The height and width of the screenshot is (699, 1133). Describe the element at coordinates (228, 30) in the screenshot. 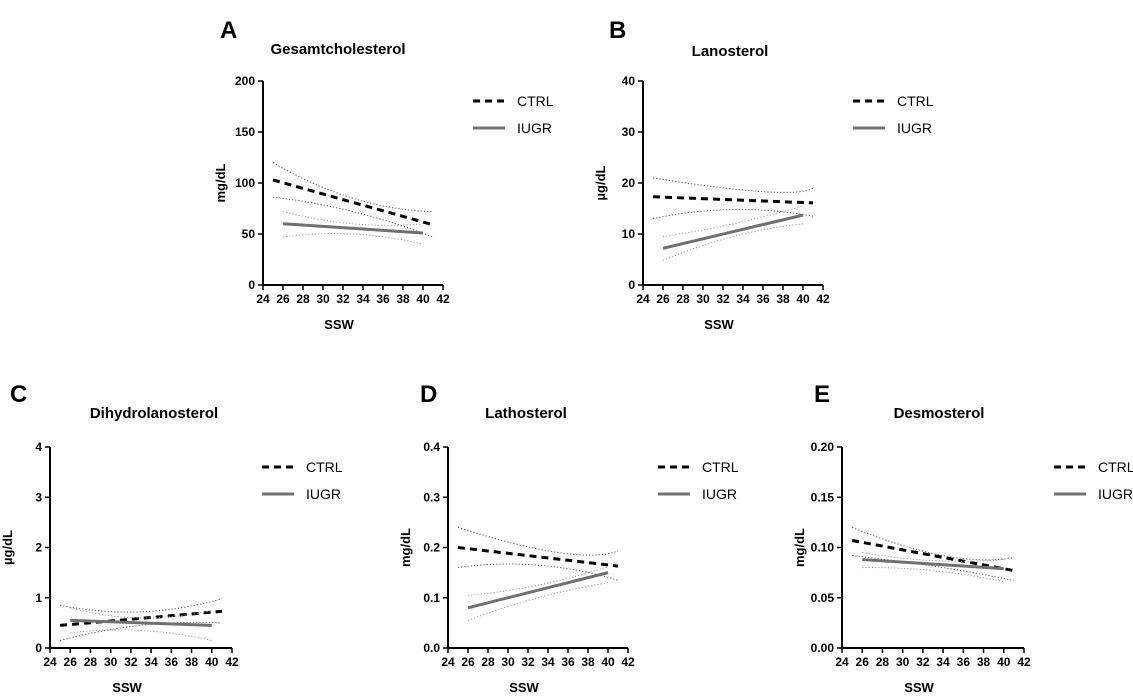

I see `panel-letter: A` at that location.